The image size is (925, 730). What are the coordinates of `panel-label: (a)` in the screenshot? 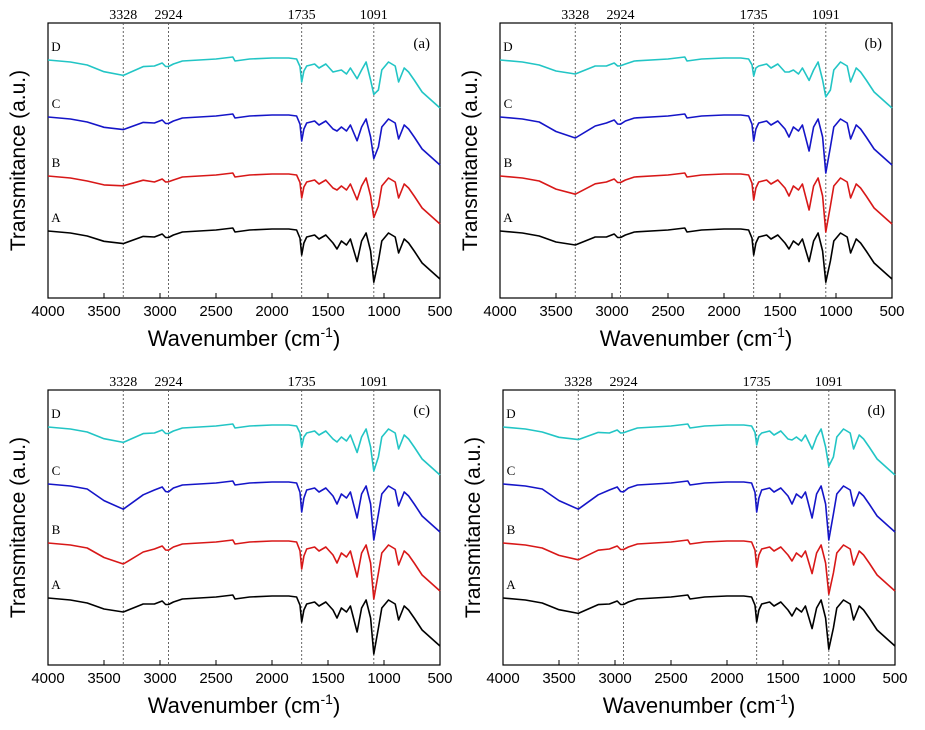 It's located at (421, 44).